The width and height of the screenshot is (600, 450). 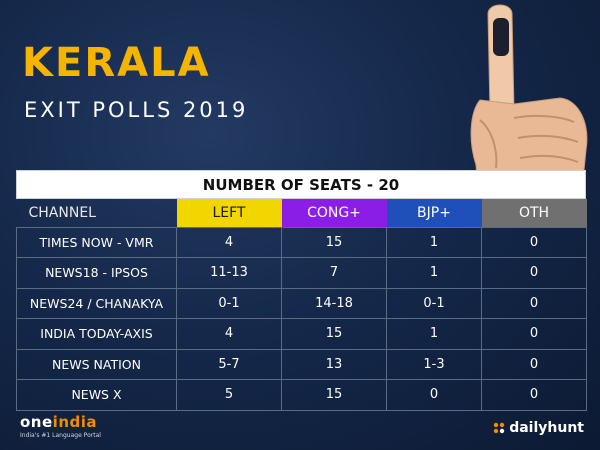 I want to click on oneindia-wordmark-main: one, so click(x=36, y=422).